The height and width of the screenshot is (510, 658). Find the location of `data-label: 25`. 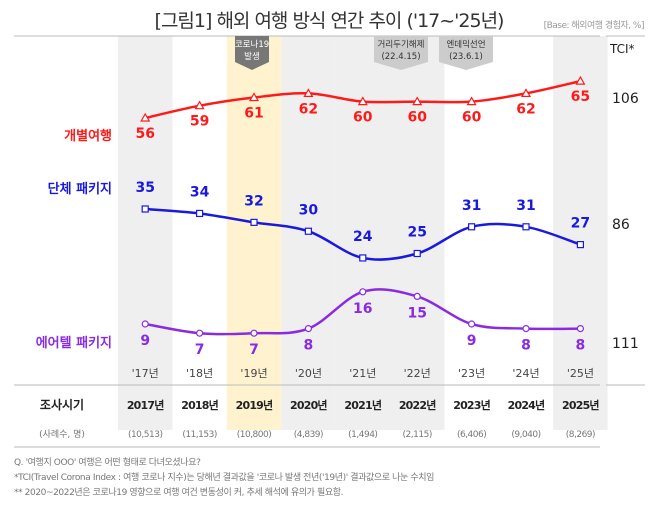

data-label: 25 is located at coordinates (416, 233).